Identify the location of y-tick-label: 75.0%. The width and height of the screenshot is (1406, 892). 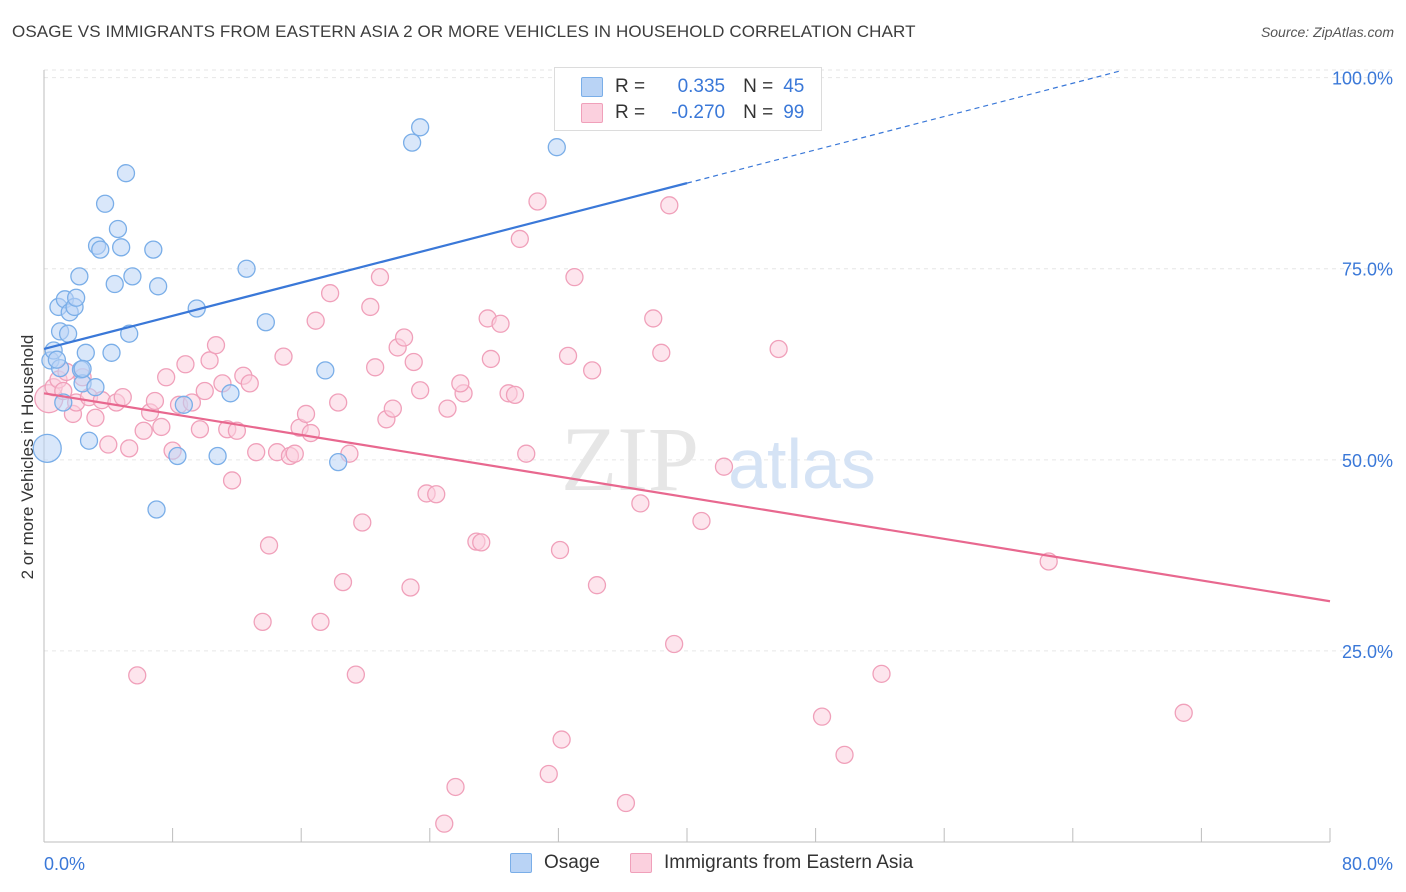
(1367, 270).